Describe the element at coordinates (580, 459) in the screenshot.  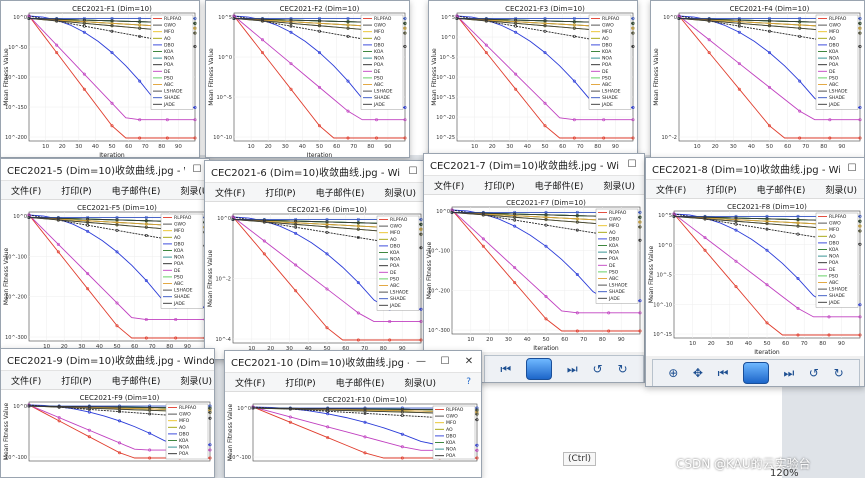
I see `paste-options-hint: (Ctrl)` at that location.